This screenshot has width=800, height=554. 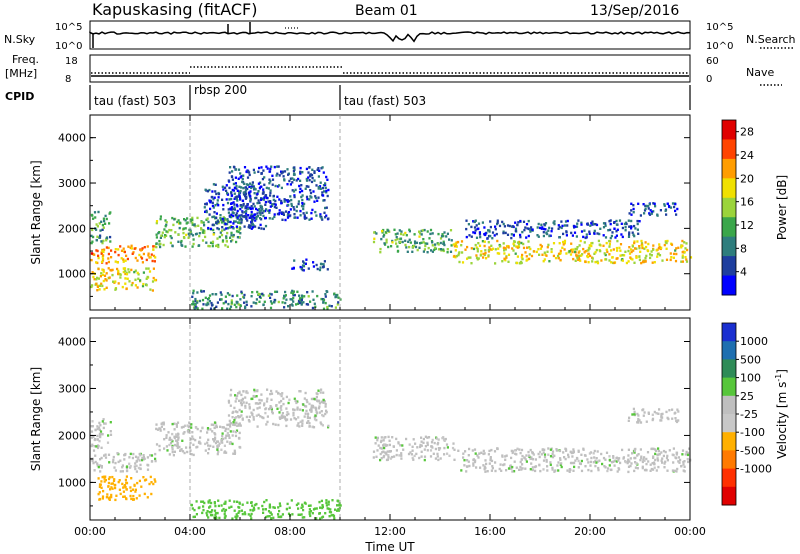 What do you see at coordinates (719, 46) in the screenshot?
I see `nsearch-tick-bottom: 10^0` at bounding box center [719, 46].